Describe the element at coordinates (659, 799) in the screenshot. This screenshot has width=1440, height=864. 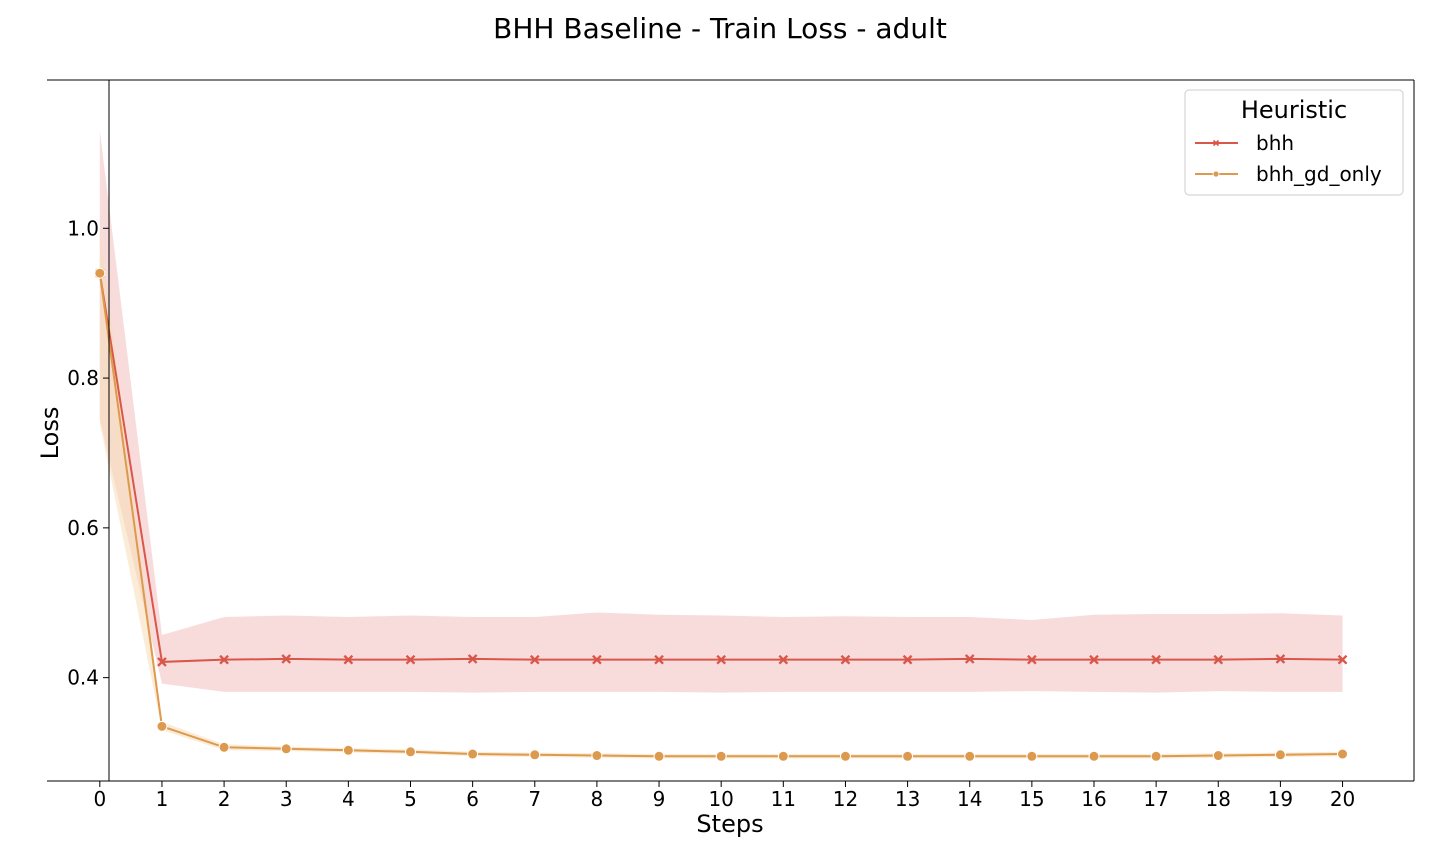
I see `x-tick-label: 9` at that location.